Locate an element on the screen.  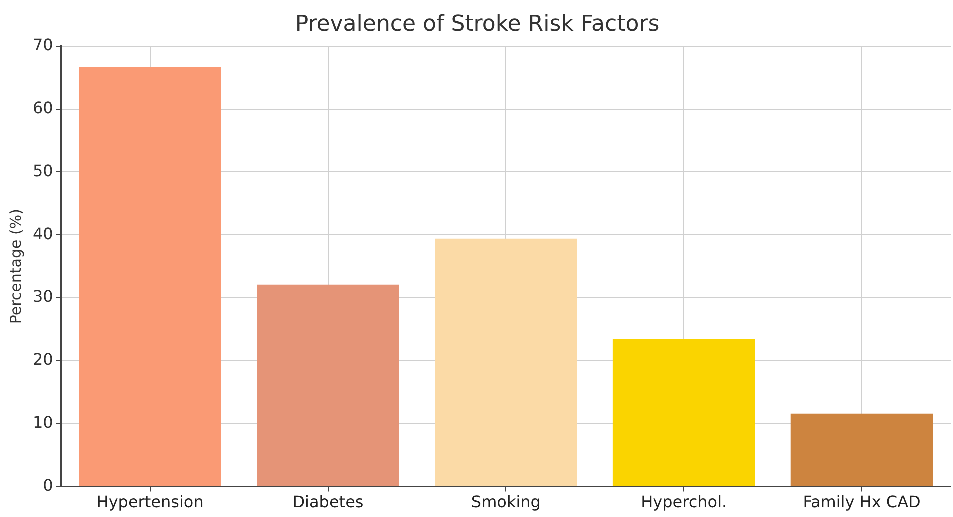
y-tick-label: 60 is located at coordinates (43, 108).